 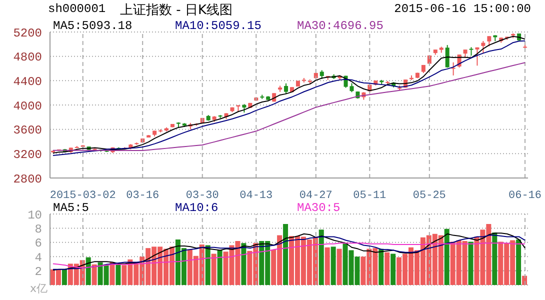 I want to click on y-axis-title: x亿, so click(x=39, y=288).